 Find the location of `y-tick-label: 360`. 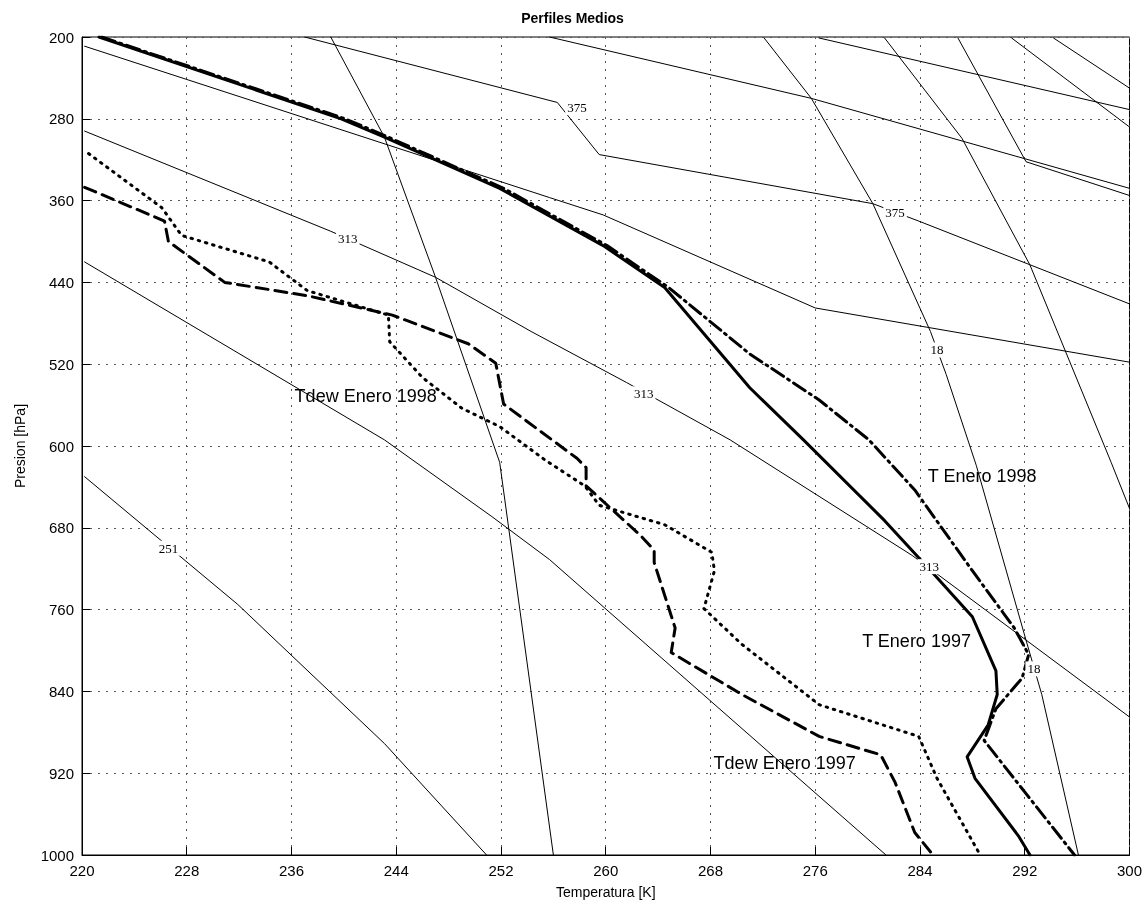

y-tick-label: 360 is located at coordinates (61, 201).